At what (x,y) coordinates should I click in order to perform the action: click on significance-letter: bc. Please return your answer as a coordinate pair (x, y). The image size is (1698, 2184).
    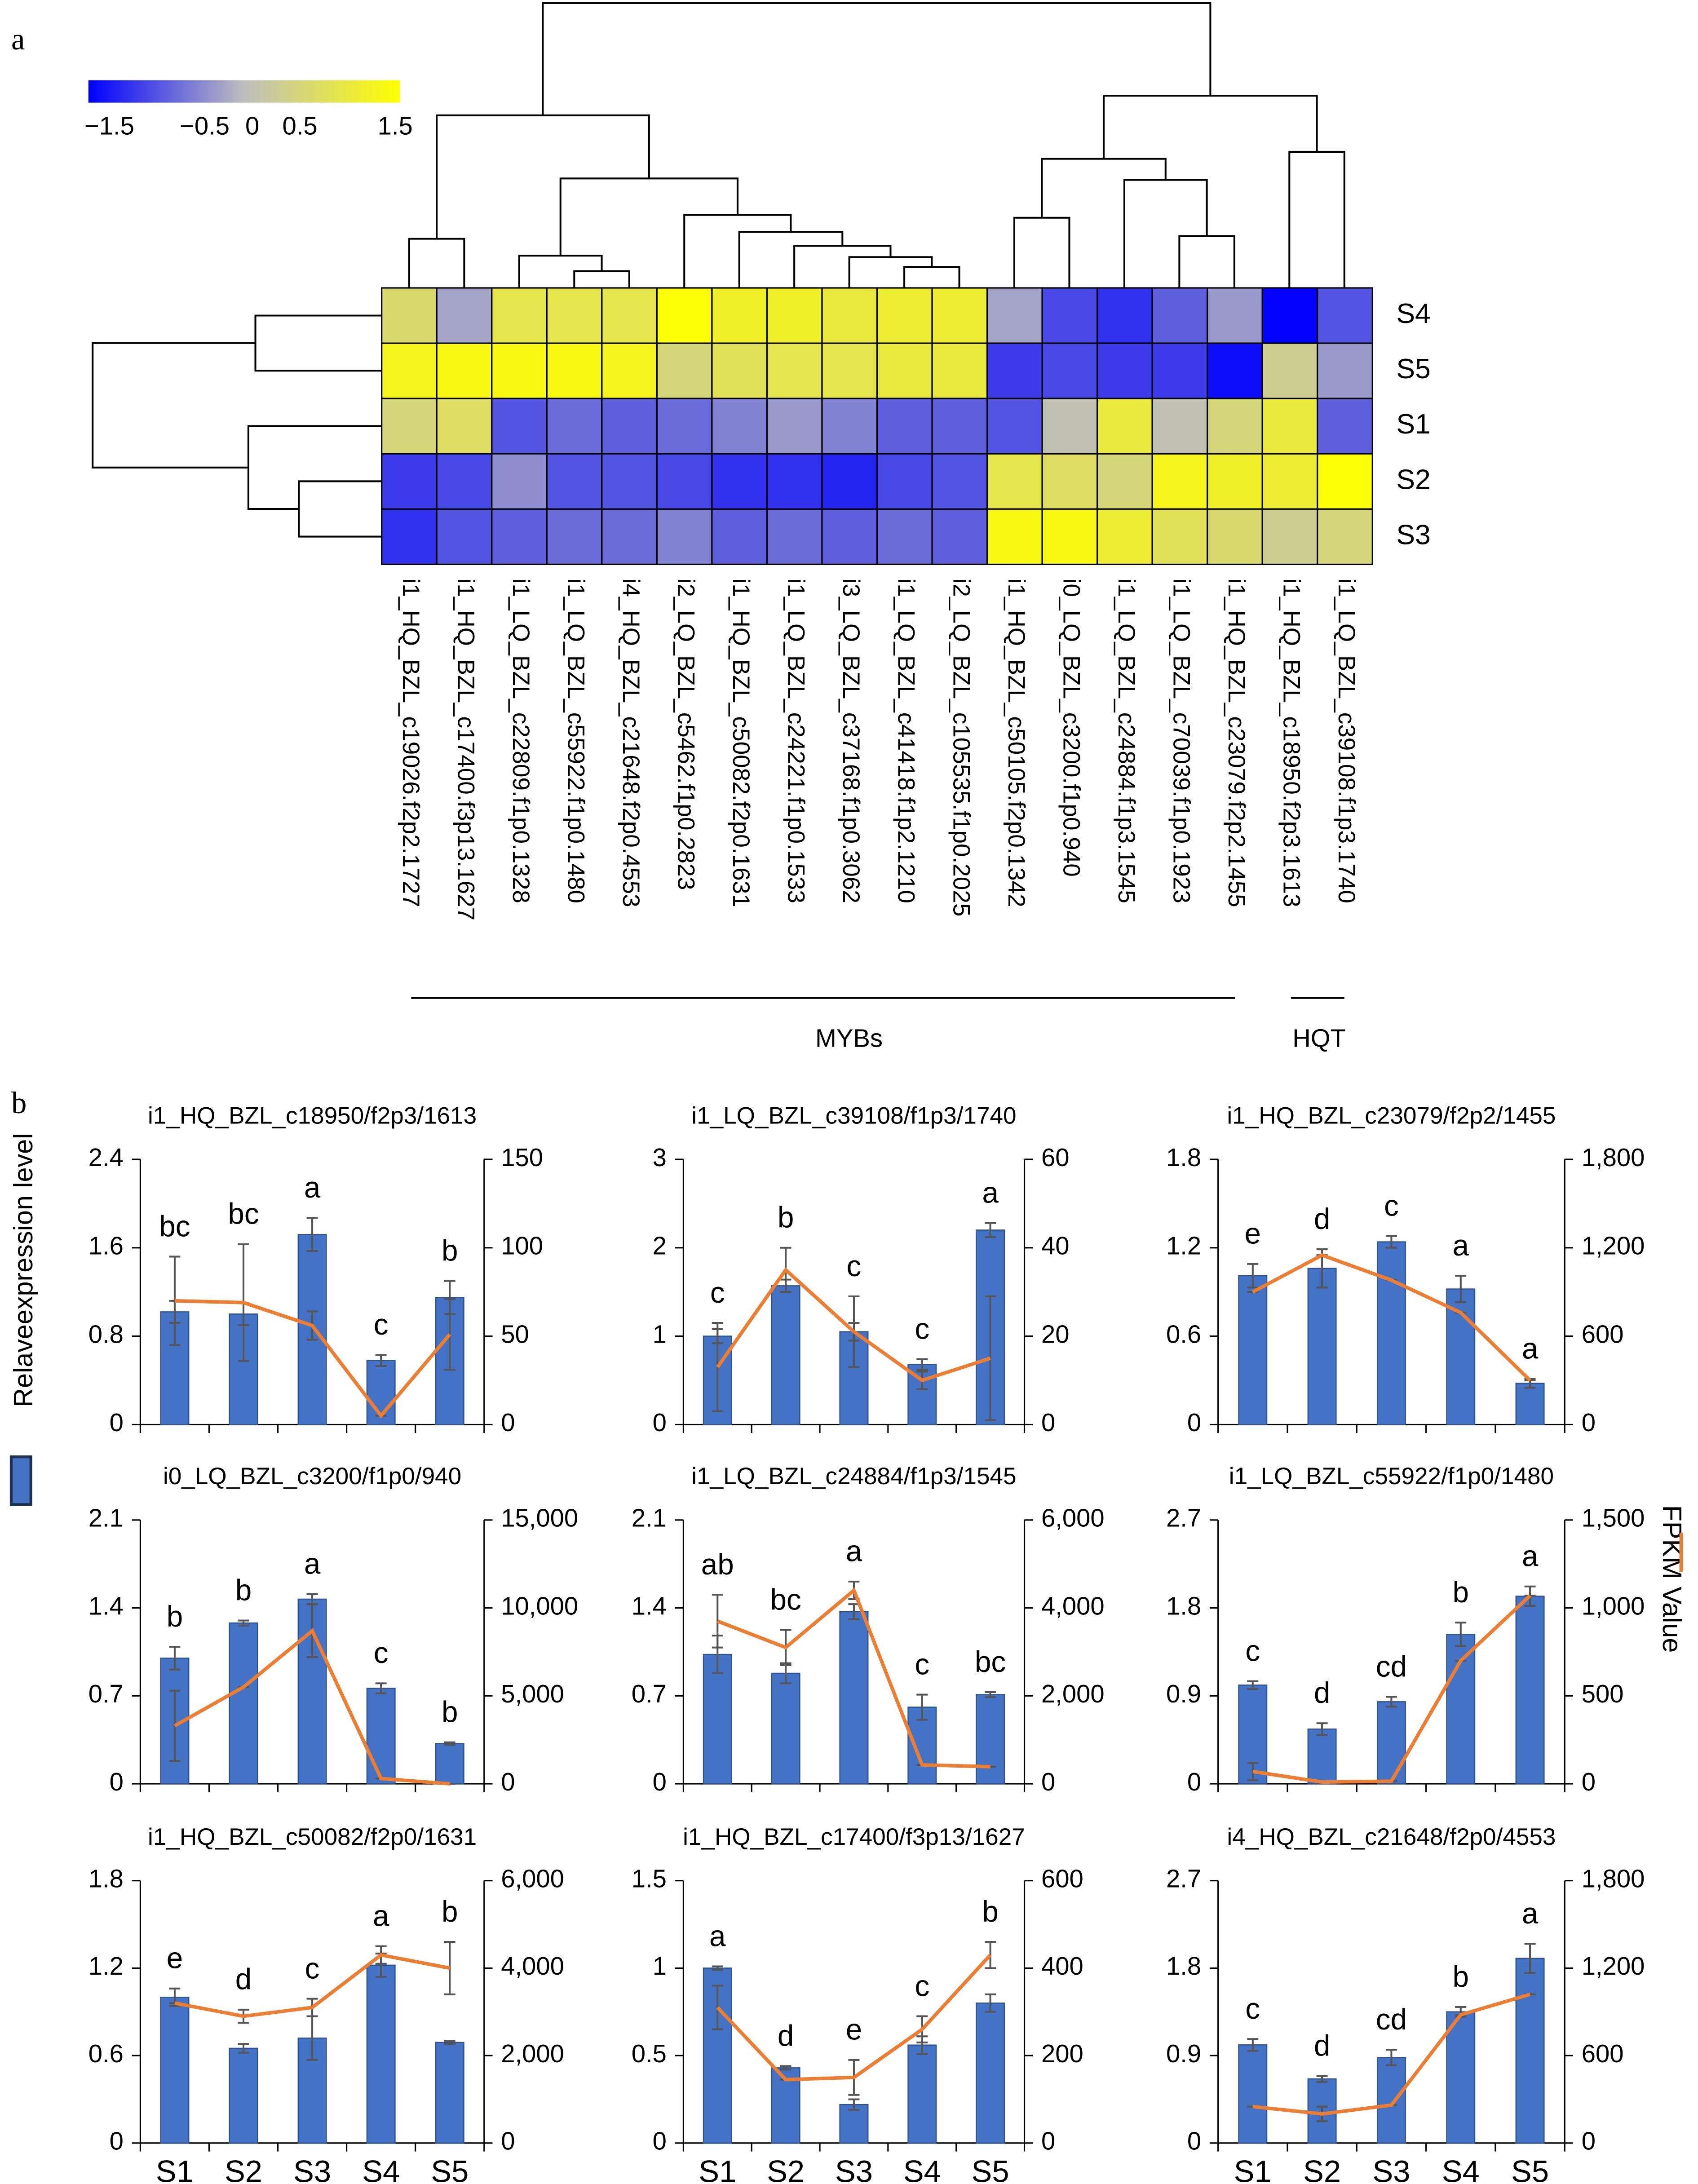
    Looking at the image, I should click on (174, 1226).